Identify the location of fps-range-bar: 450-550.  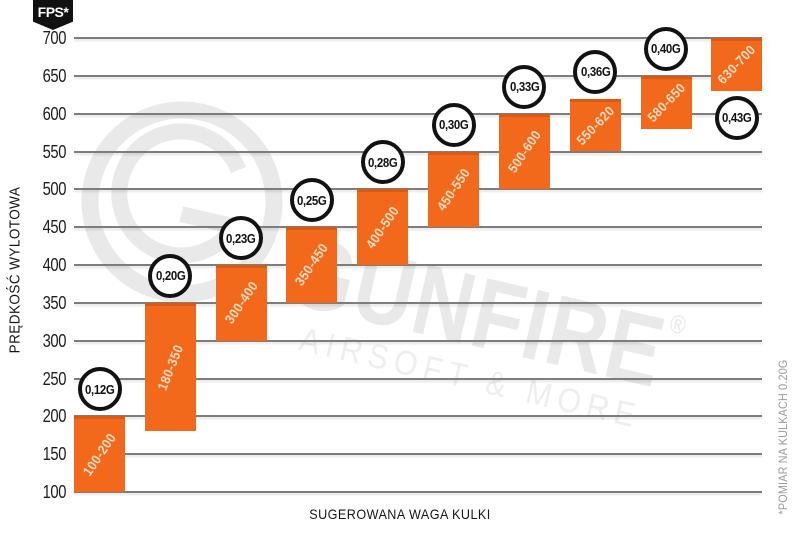
(454, 189).